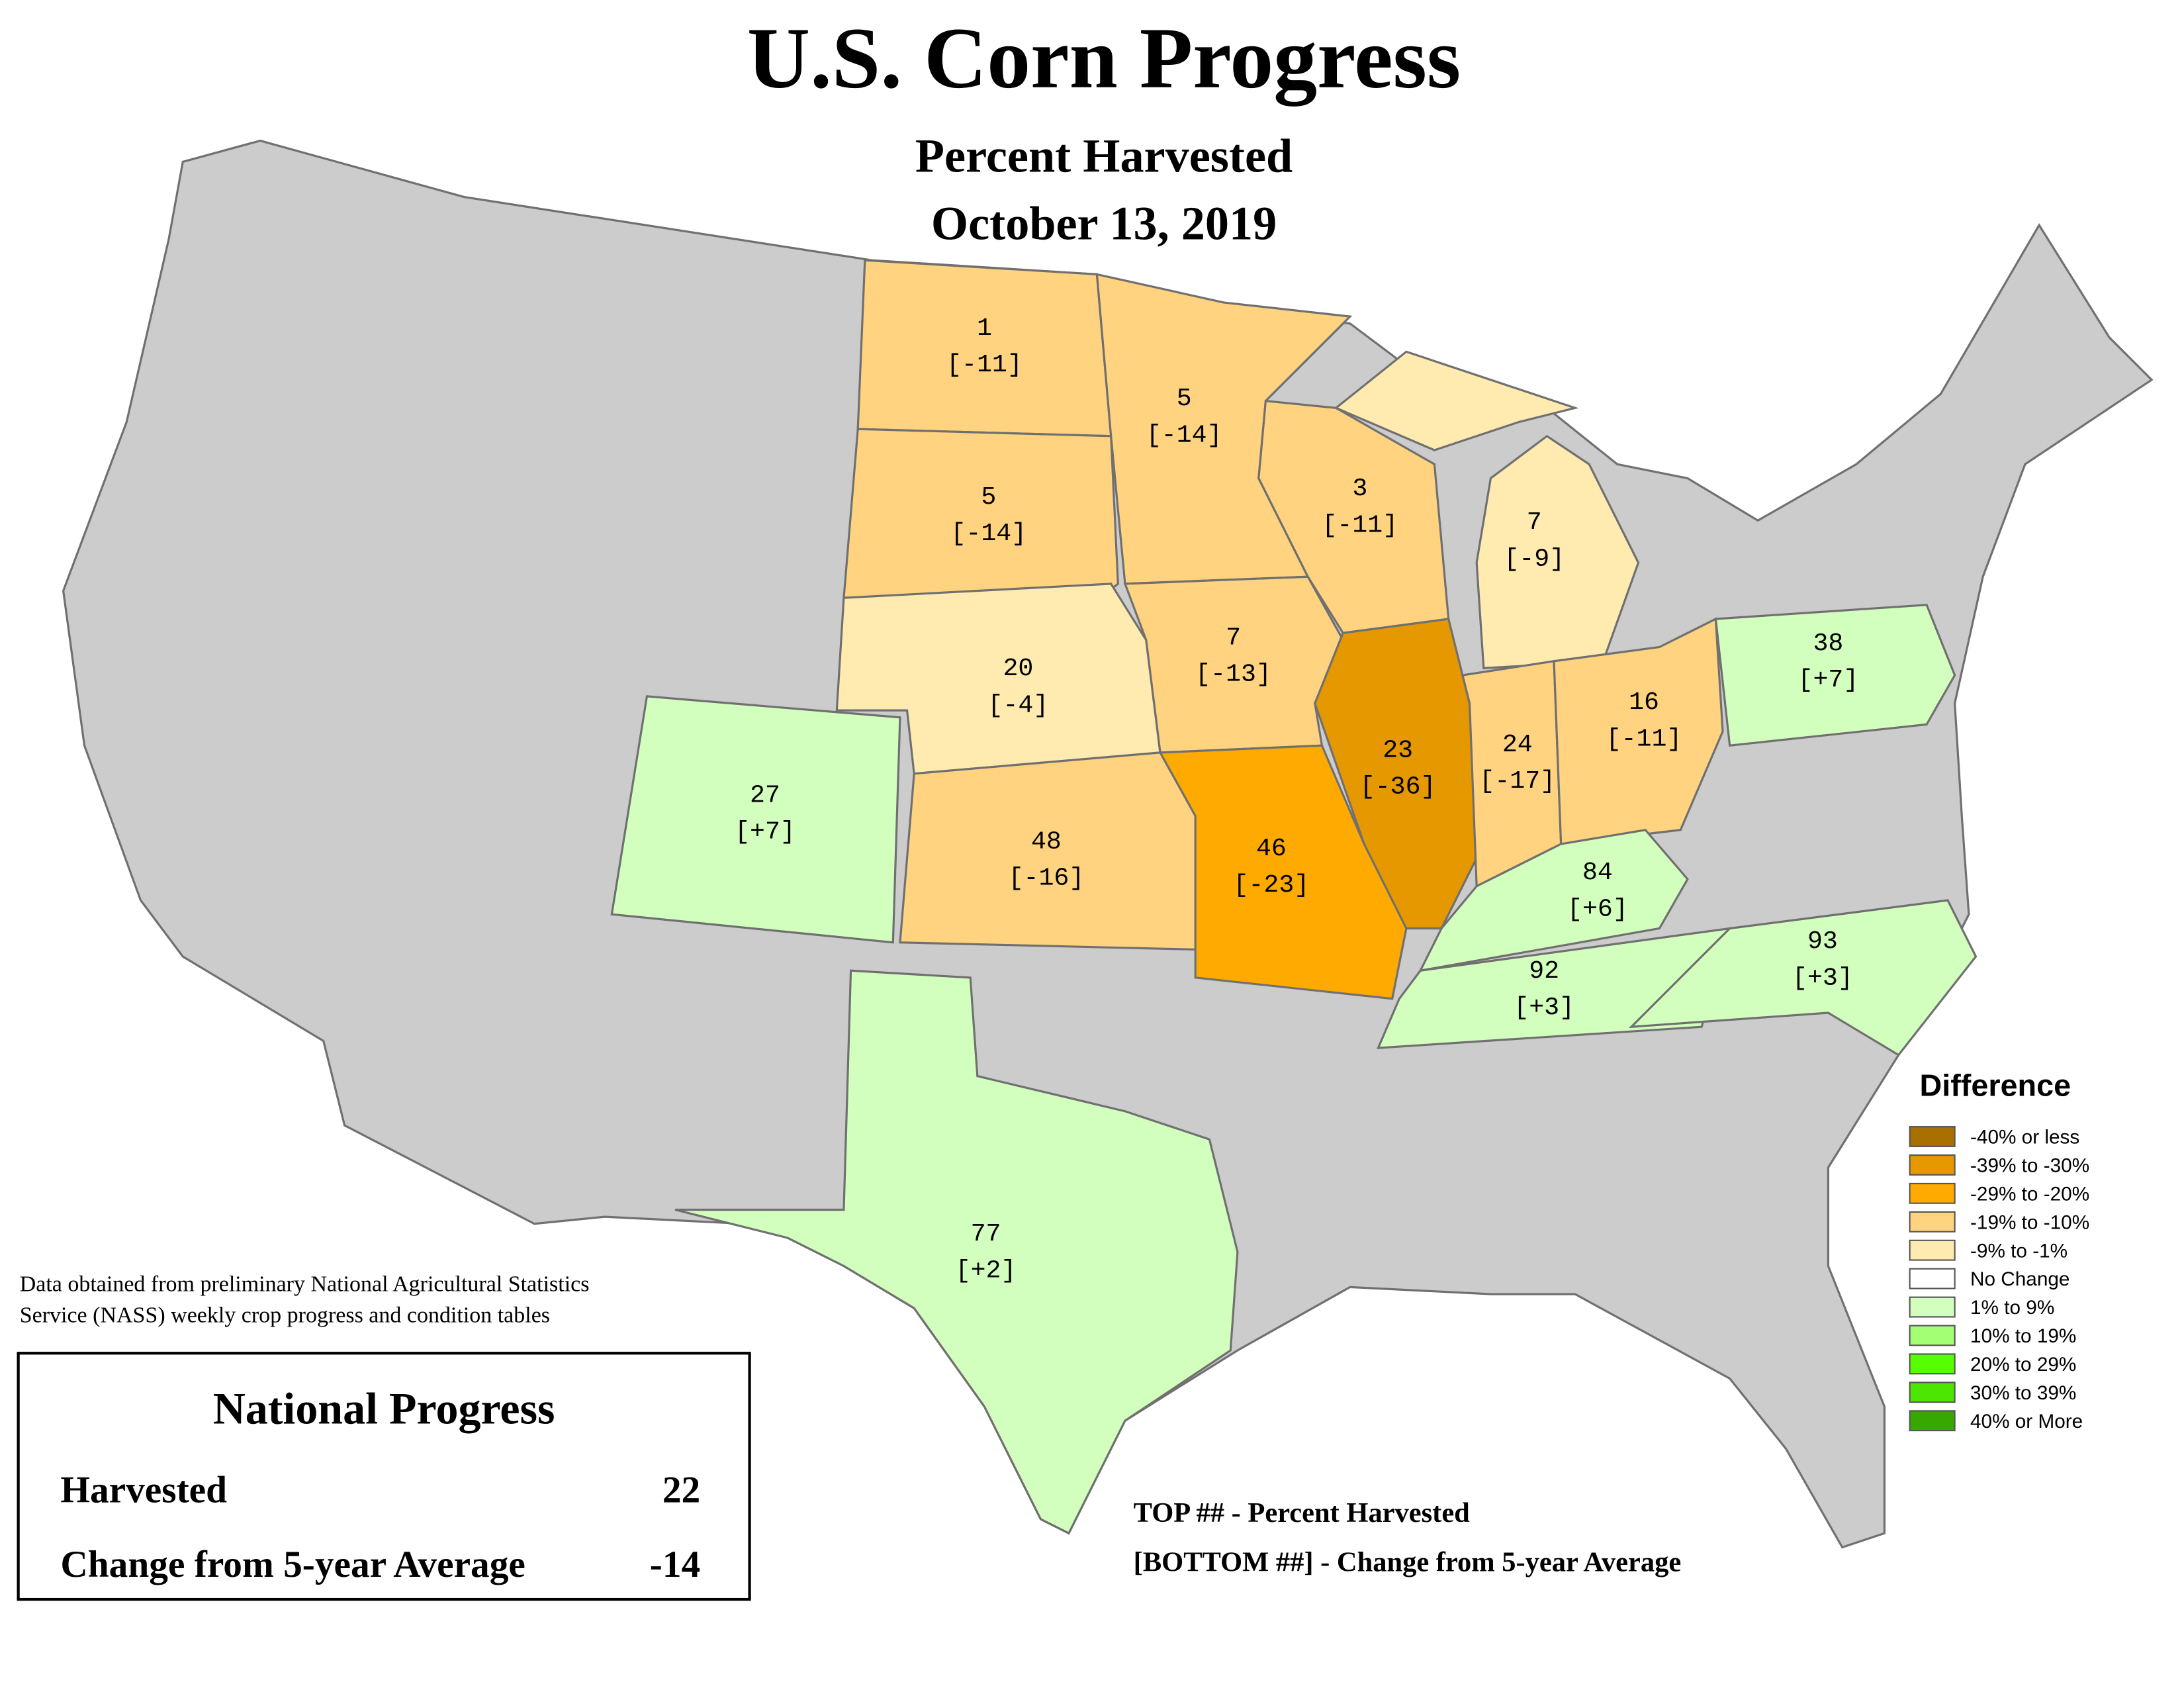 This screenshot has width=2184, height=1688. Describe the element at coordinates (1233, 675) in the screenshot. I see `change-label: [-13]` at that location.